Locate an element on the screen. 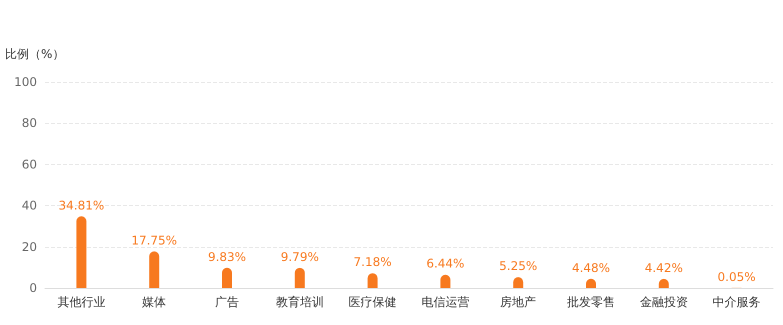  y-tick-label: 80 is located at coordinates (29, 123).